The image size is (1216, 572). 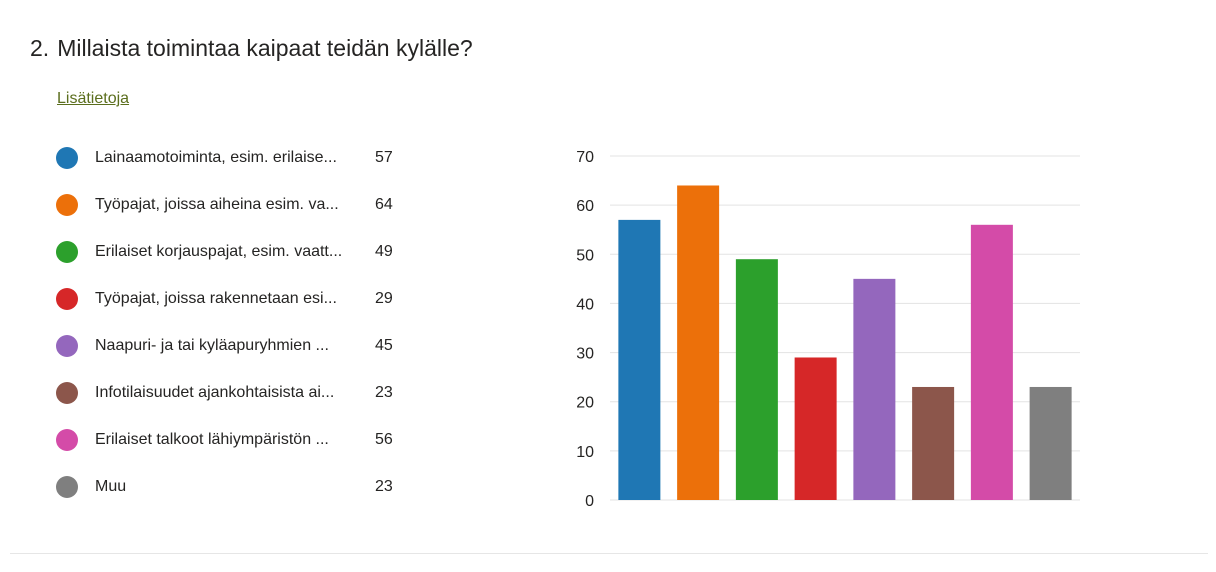 I want to click on legend-count: 29, so click(x=384, y=298).